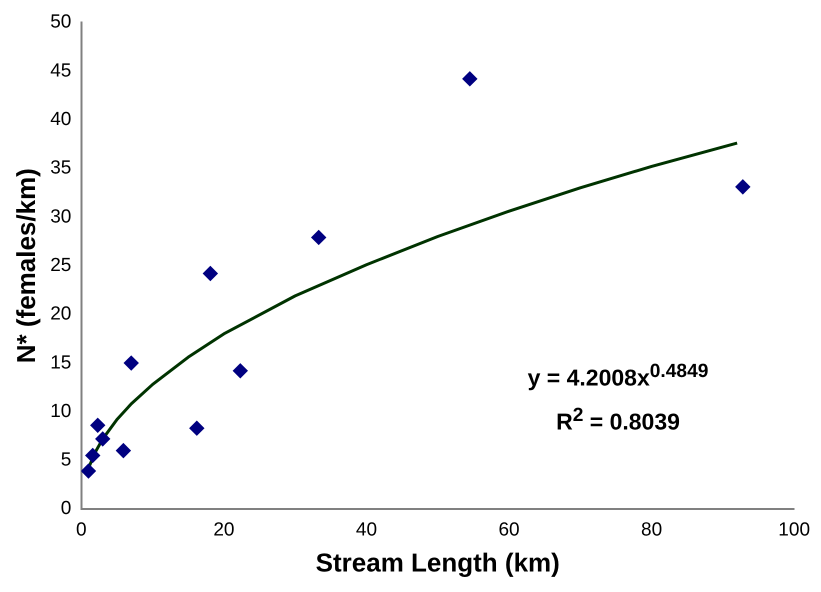 Image resolution: width=821 pixels, height=592 pixels. Describe the element at coordinates (25, 266) in the screenshot. I see `y-axis-title: N* (females/km)` at that location.